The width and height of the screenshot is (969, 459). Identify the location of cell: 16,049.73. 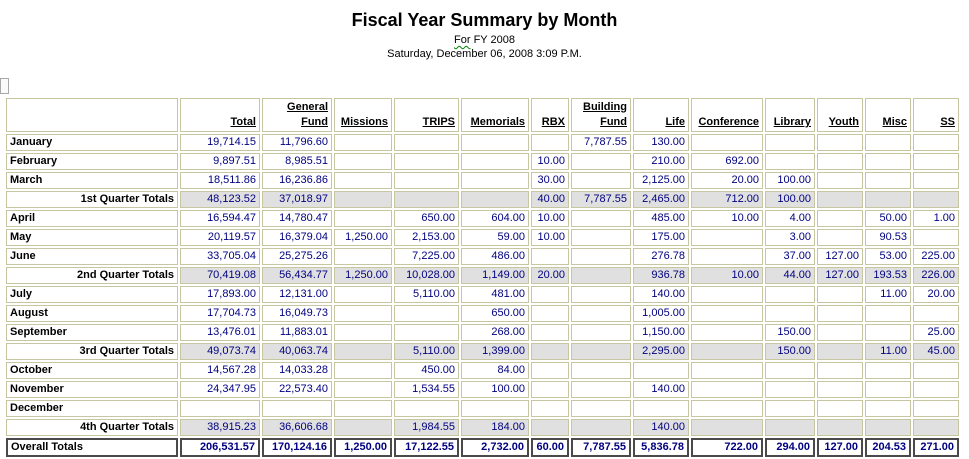
(297, 313).